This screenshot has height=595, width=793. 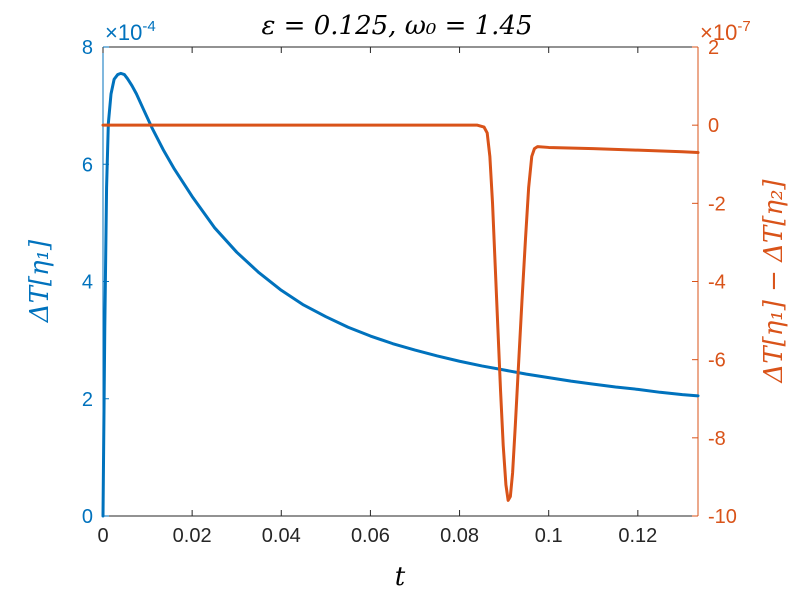 What do you see at coordinates (123, 32) in the screenshot?
I see `left-exponent-base: ×10` at bounding box center [123, 32].